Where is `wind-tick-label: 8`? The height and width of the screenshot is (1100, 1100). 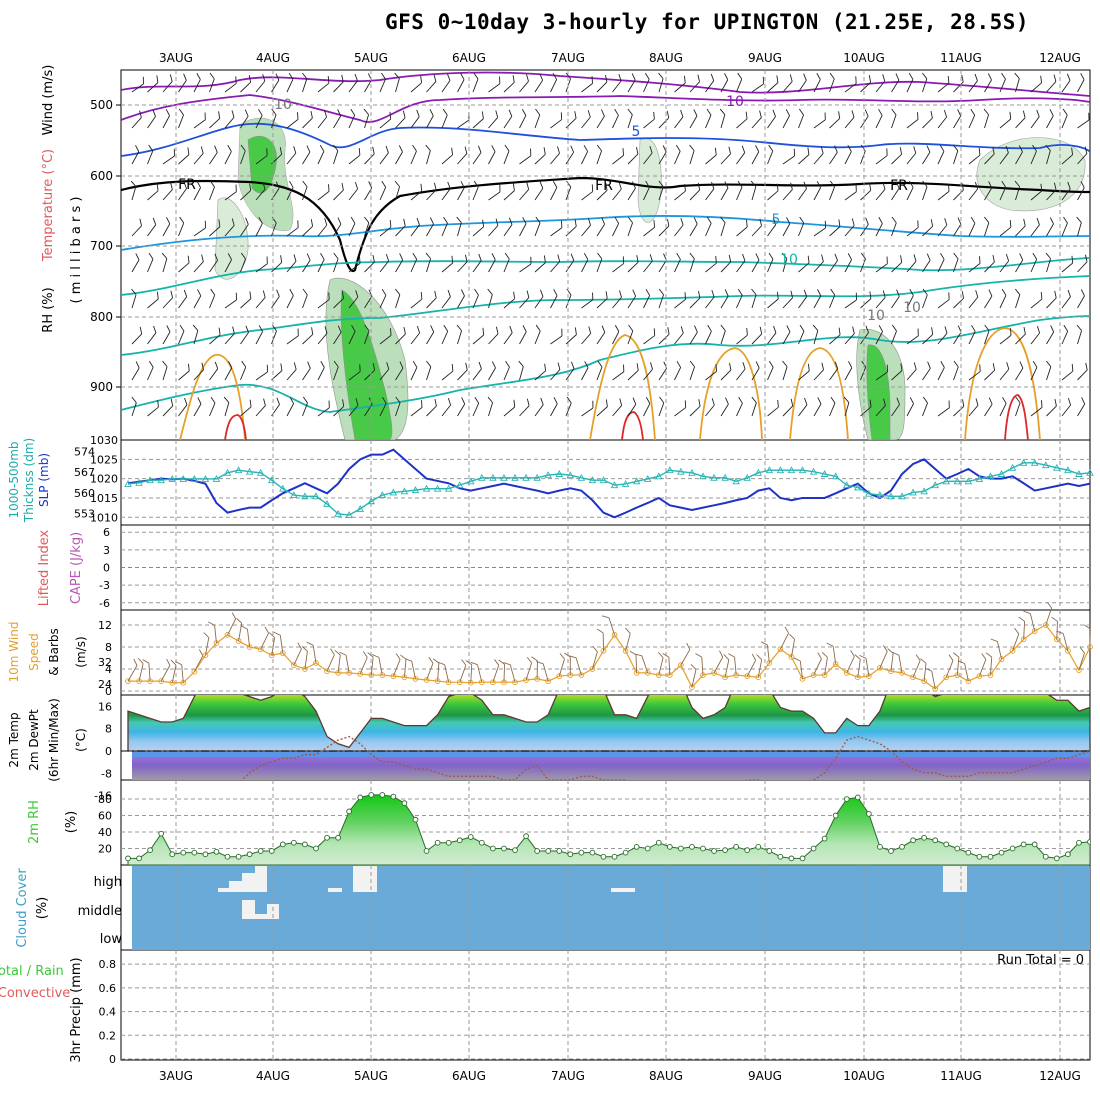 wind-tick-label: 8 is located at coordinates (108, 647).